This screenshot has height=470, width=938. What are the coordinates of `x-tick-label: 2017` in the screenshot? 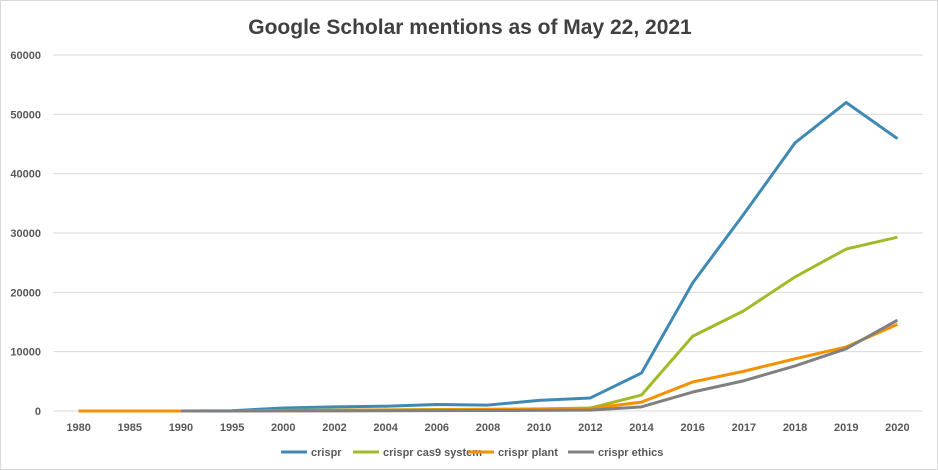 It's located at (744, 428).